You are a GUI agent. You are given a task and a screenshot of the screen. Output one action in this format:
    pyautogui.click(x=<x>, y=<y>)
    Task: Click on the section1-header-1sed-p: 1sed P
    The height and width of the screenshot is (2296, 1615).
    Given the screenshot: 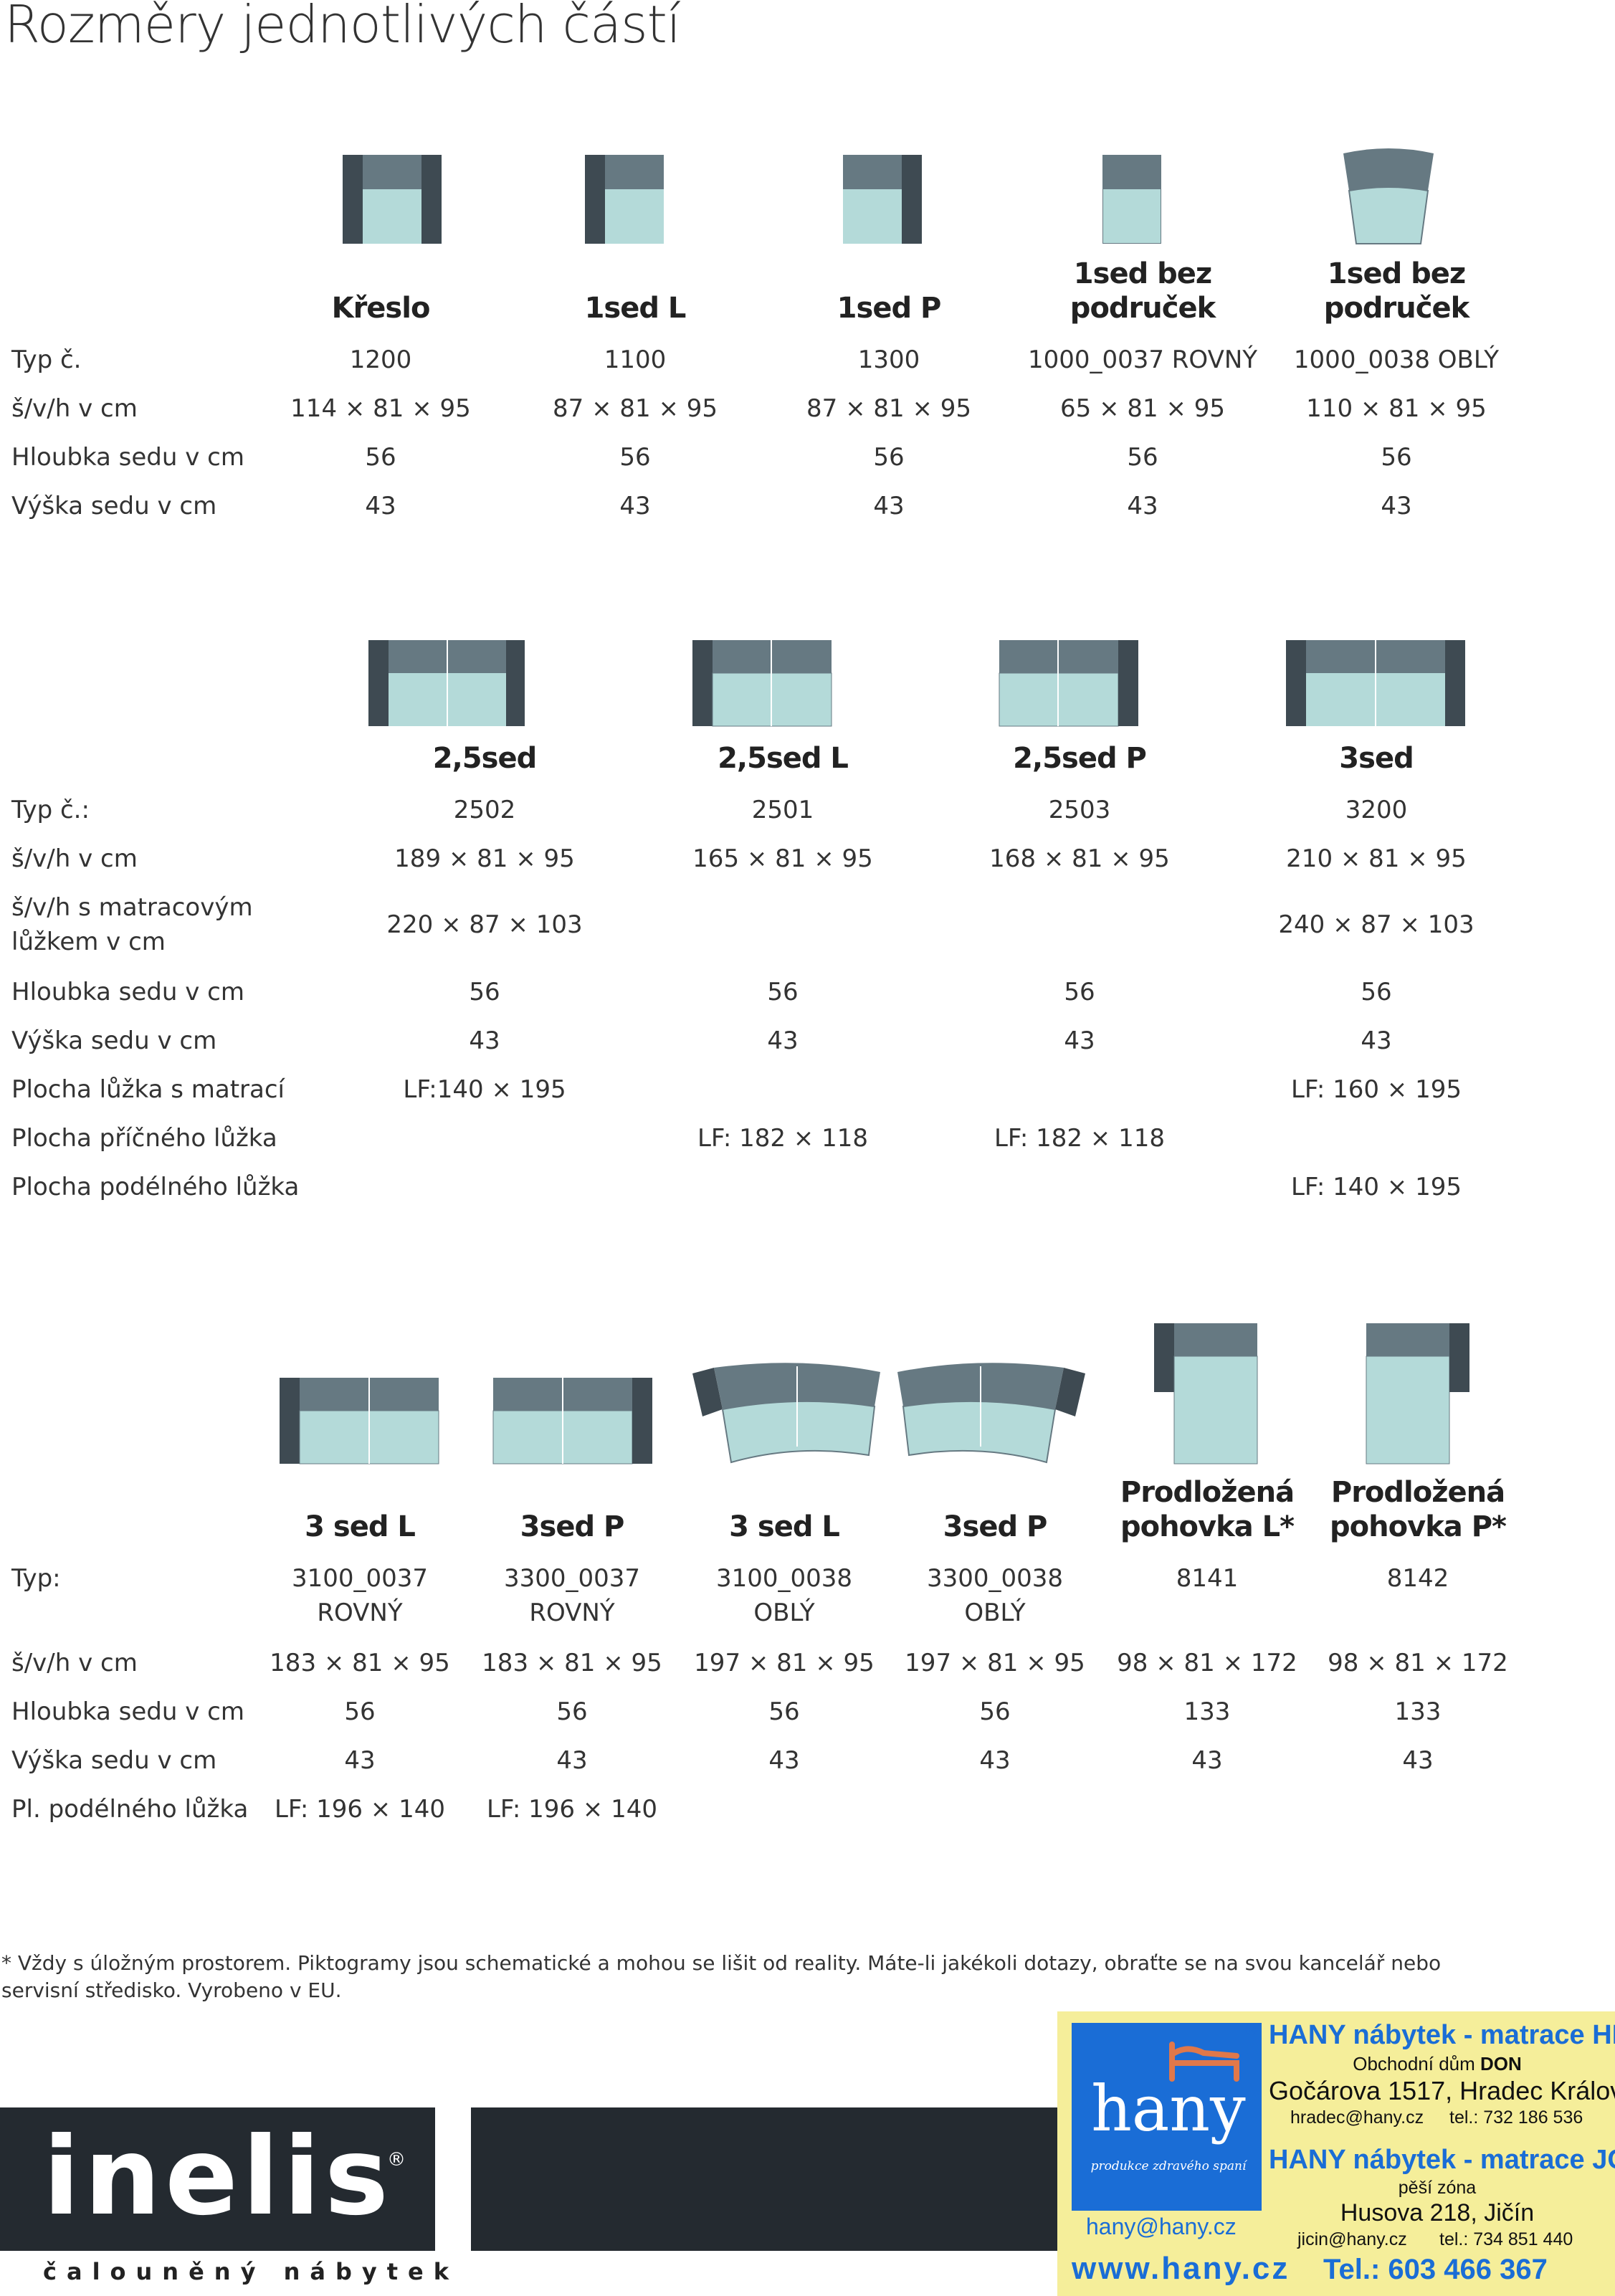 What is the action you would take?
    pyautogui.click(x=889, y=308)
    